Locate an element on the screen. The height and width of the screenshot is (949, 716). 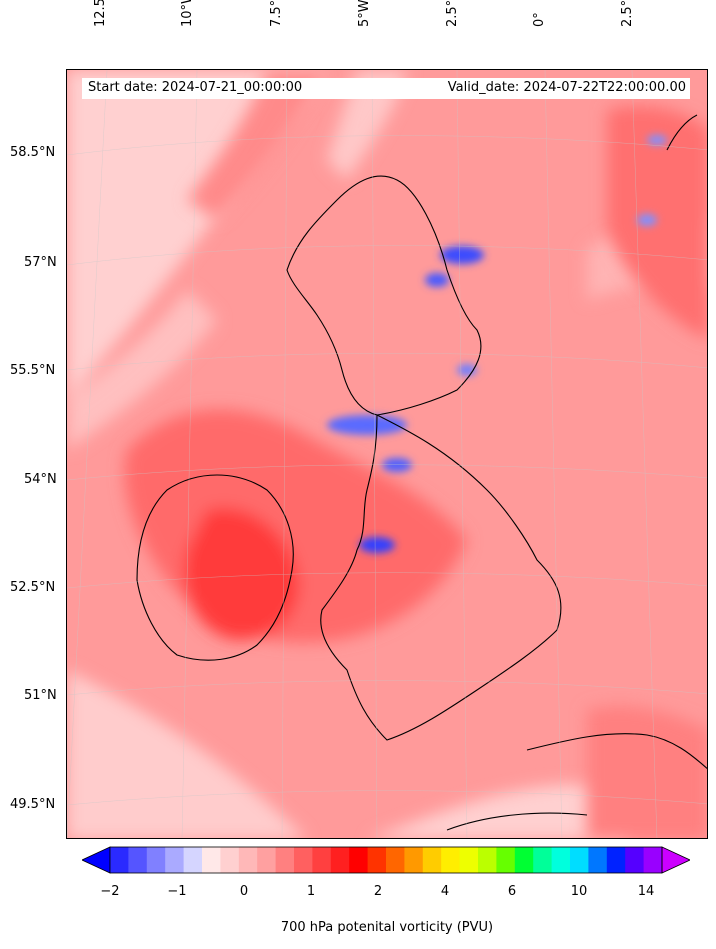
colorbar-tick: 4 is located at coordinates (445, 891).